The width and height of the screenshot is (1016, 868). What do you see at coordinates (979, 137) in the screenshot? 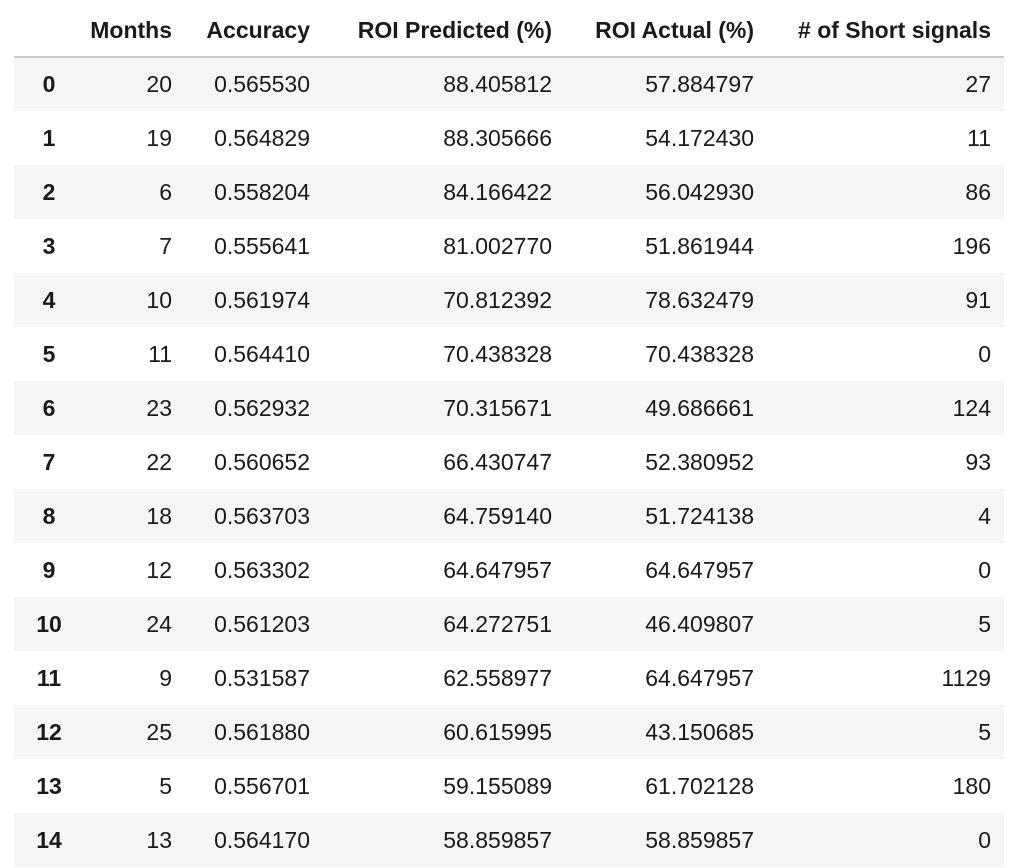
I see `cell-short-signals: 11` at bounding box center [979, 137].